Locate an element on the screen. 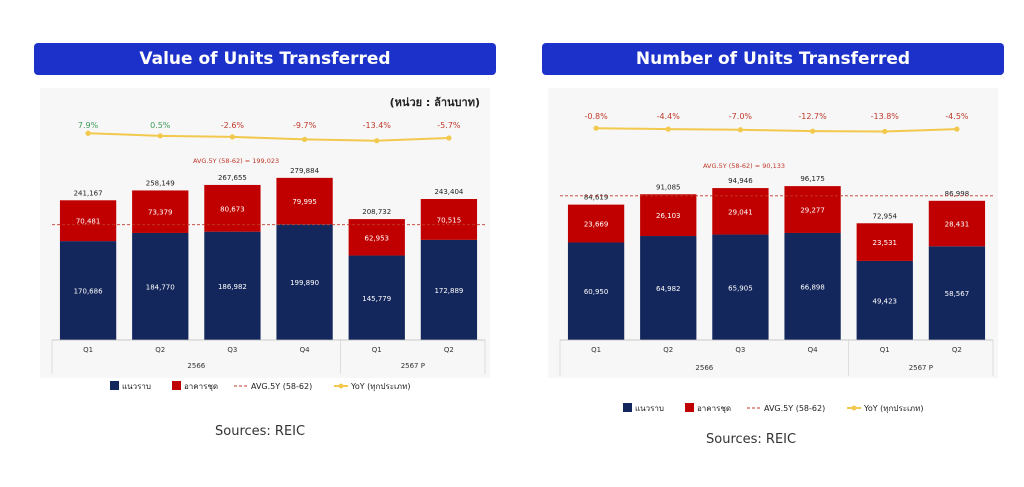  total-label: 208,732 is located at coordinates (376, 212).